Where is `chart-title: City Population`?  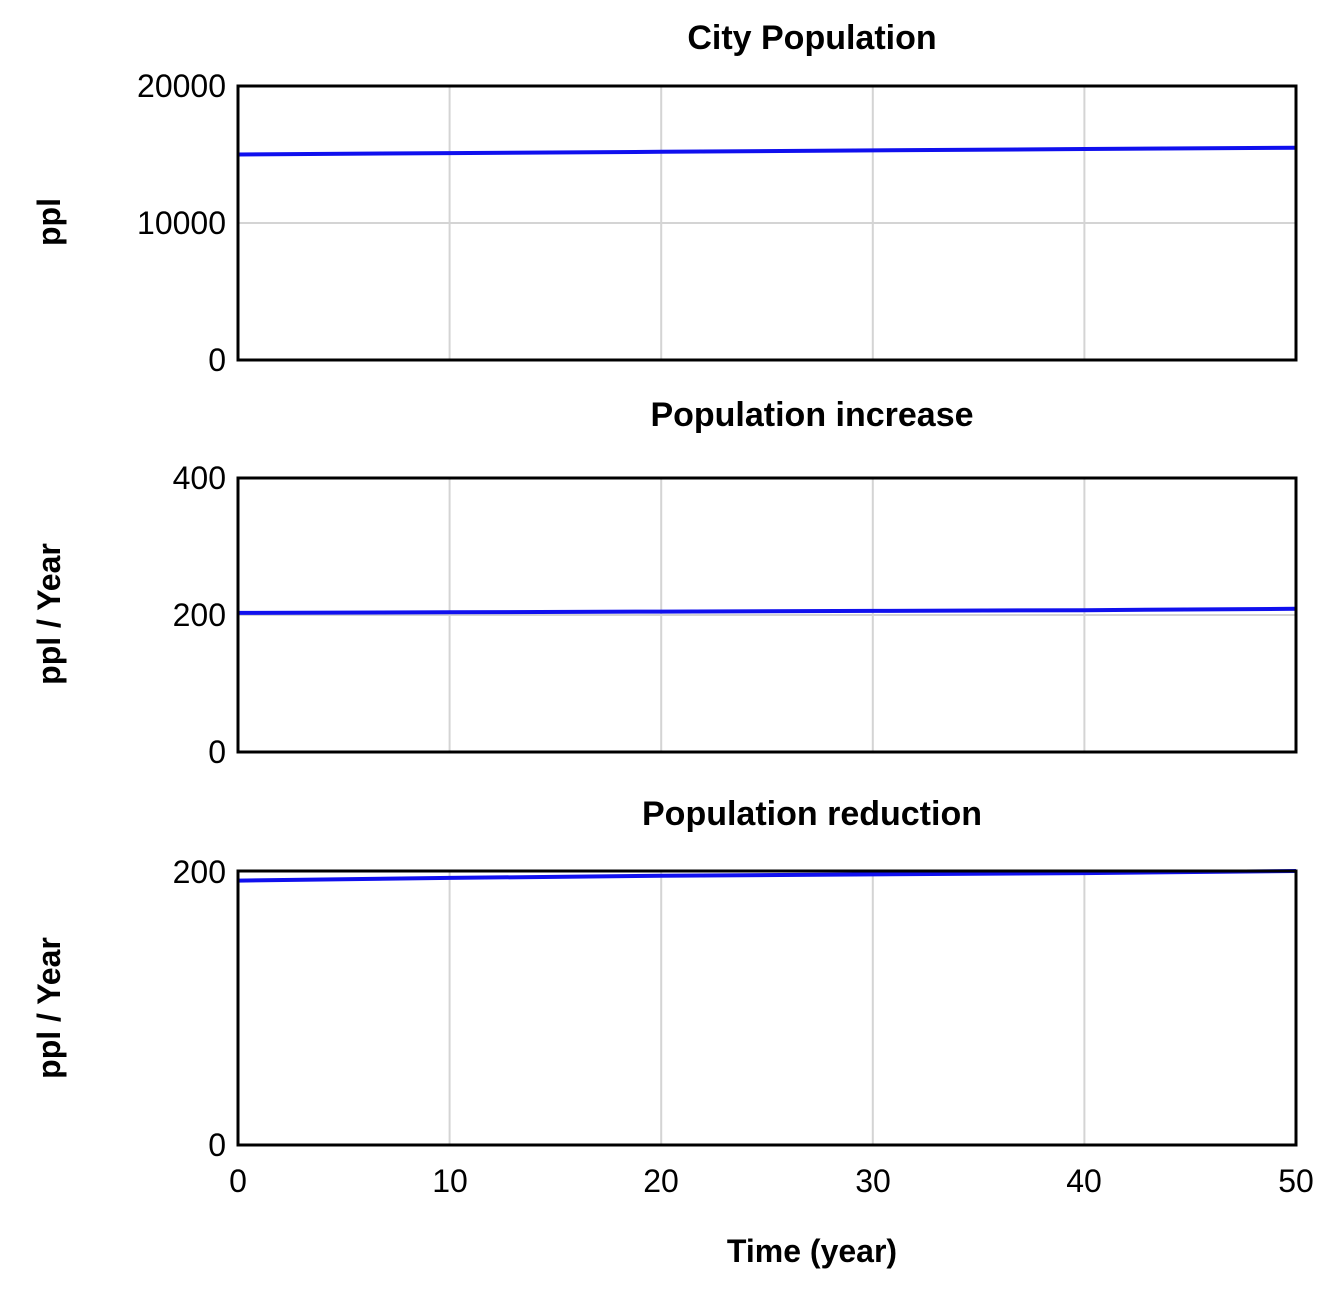
chart-title: City Population is located at coordinates (811, 38).